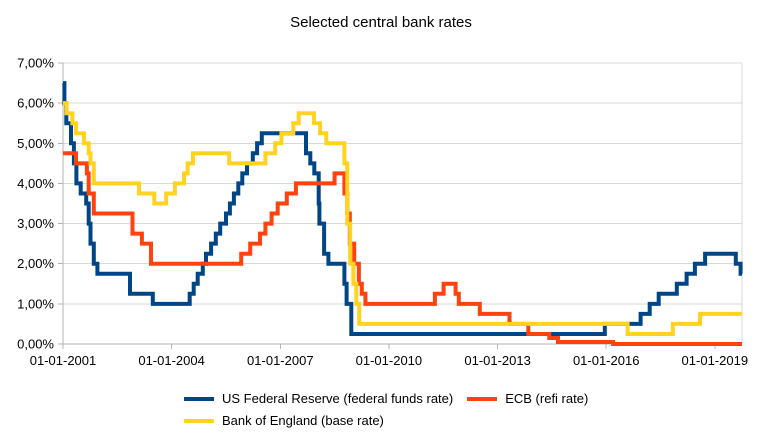 The width and height of the screenshot is (762, 432). Describe the element at coordinates (547, 398) in the screenshot. I see `legend-label-ecb: ECB (refi rate)` at that location.